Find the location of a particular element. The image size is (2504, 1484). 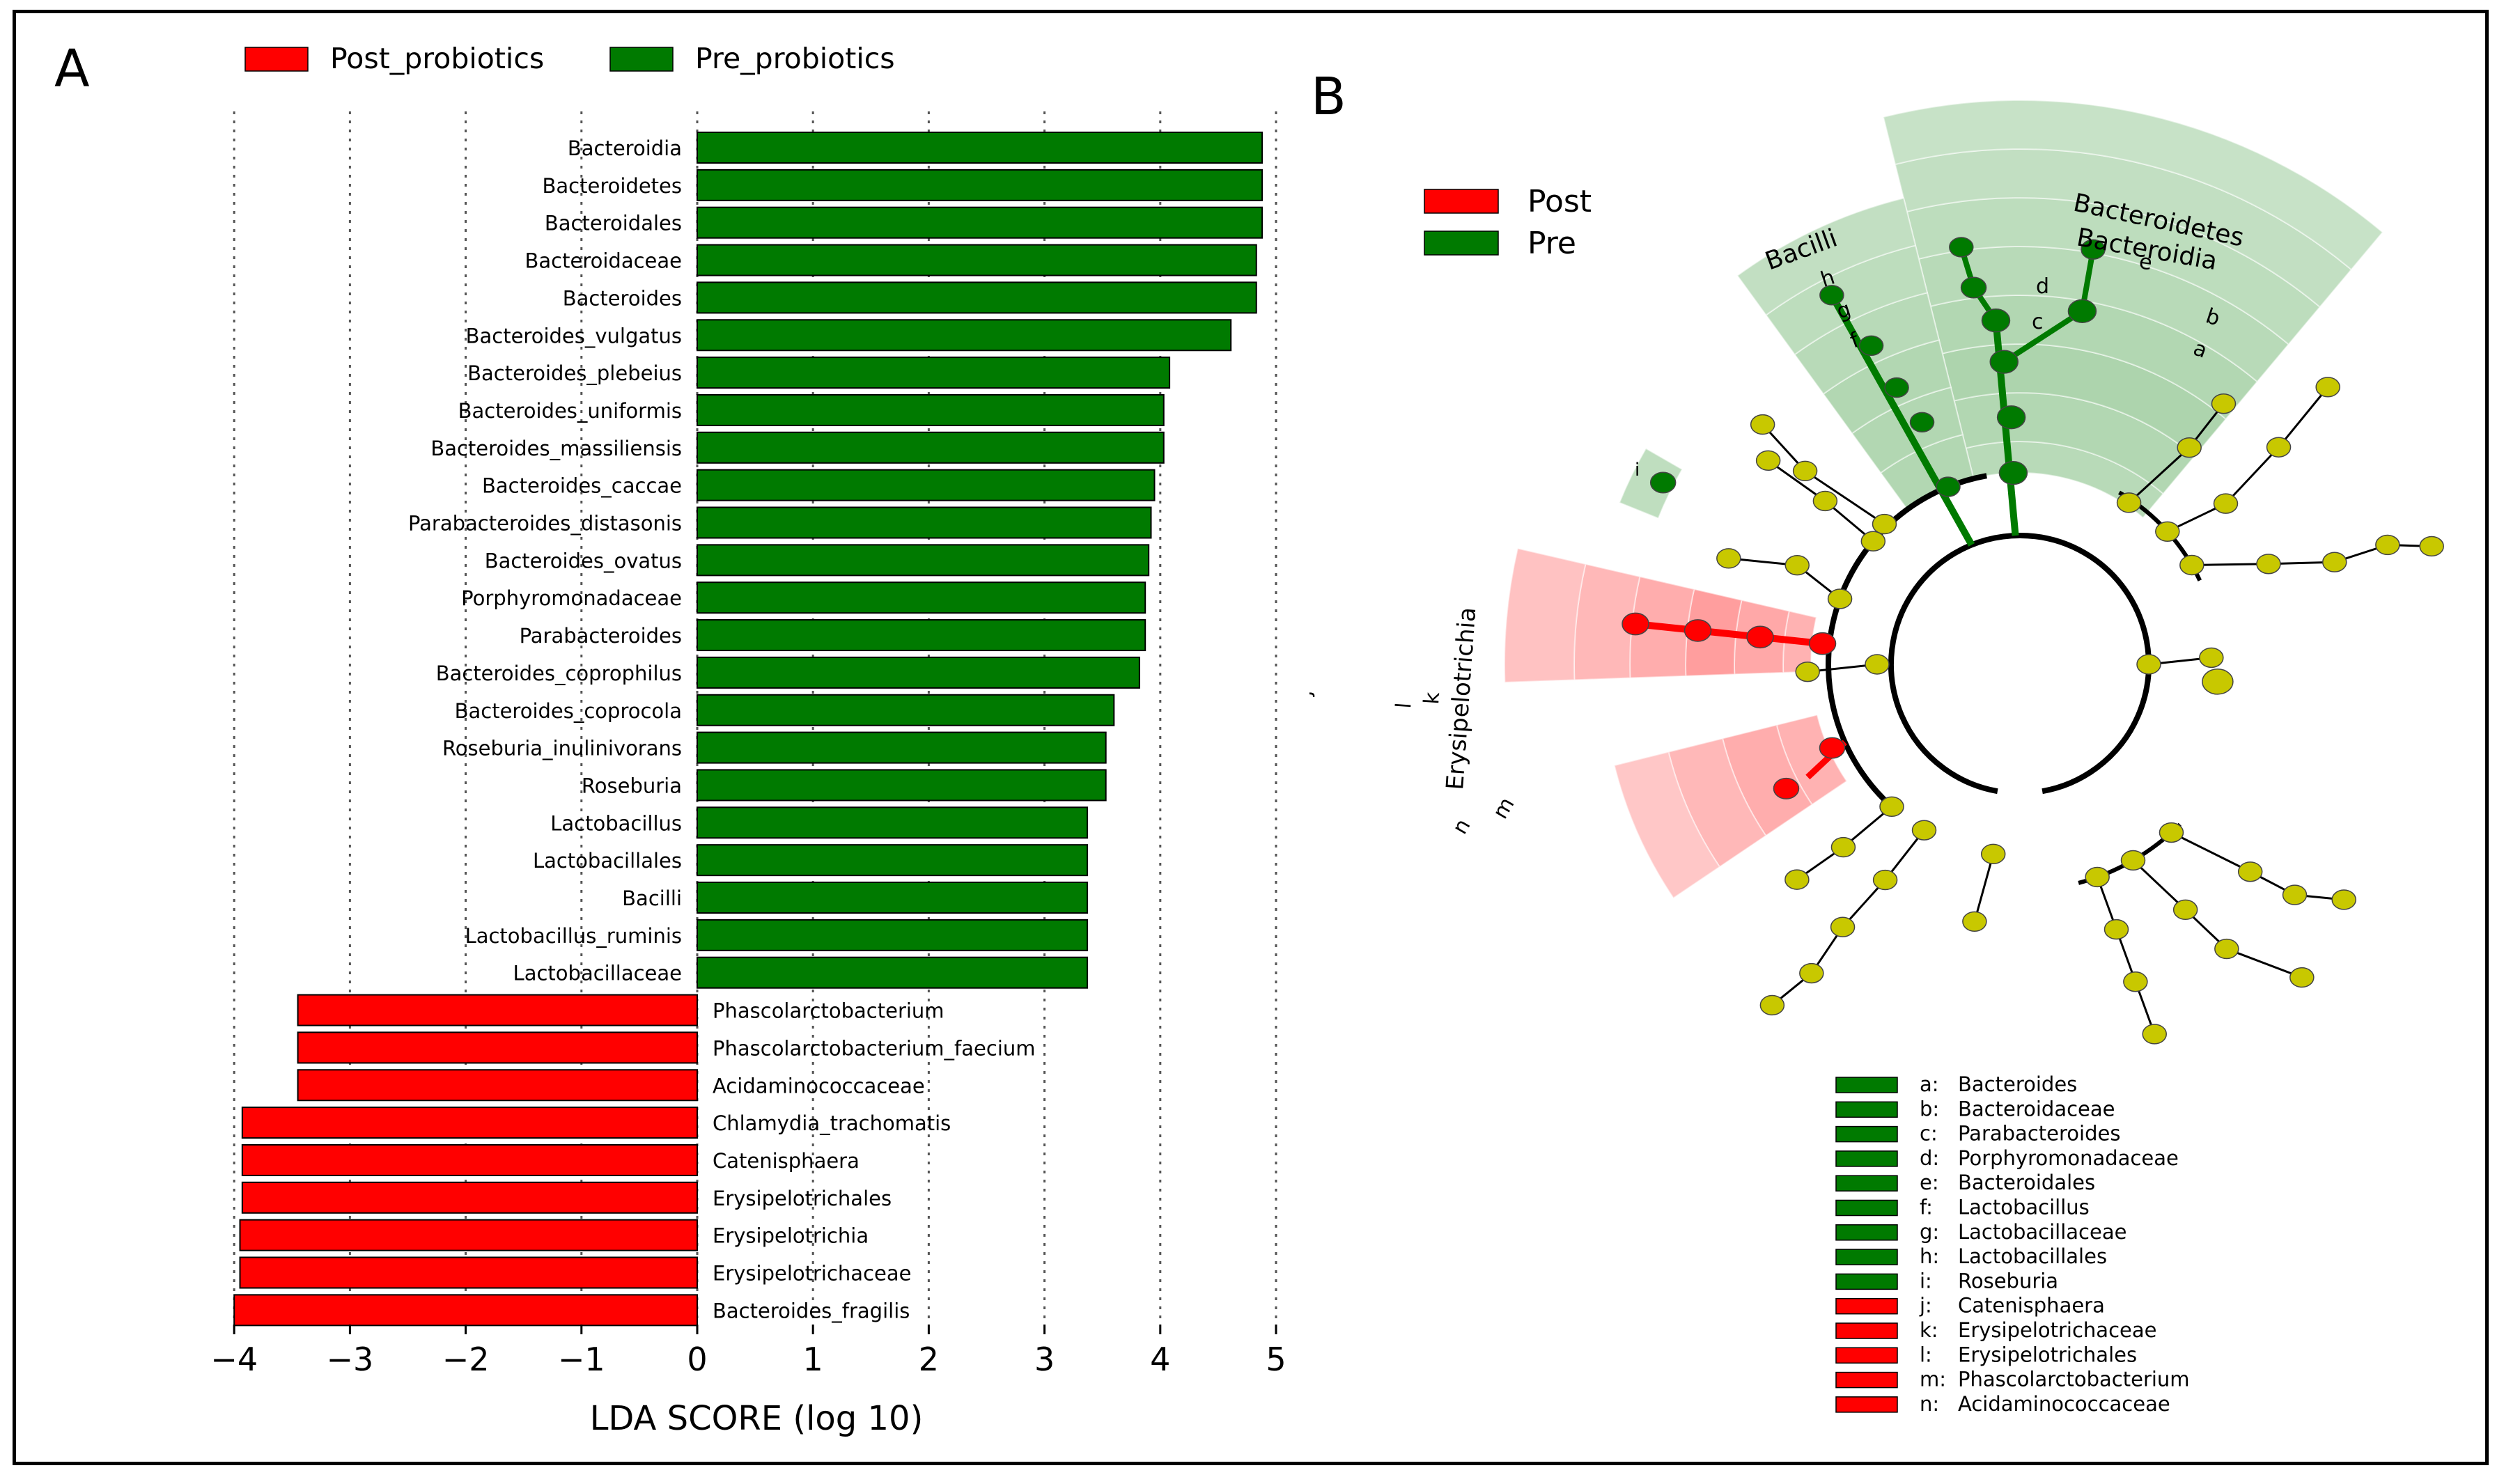

bar-Bacteroidaceae is located at coordinates (977, 260).